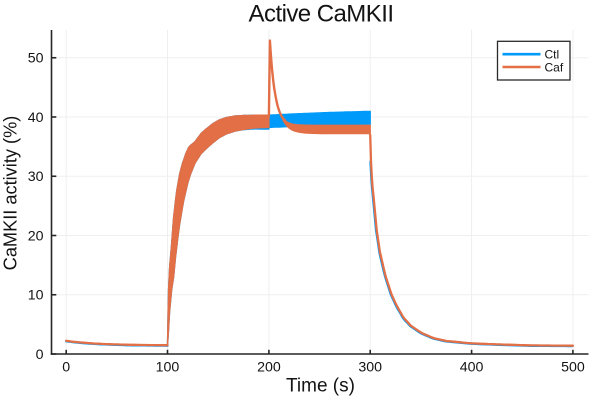 The height and width of the screenshot is (400, 600). What do you see at coordinates (36, 118) in the screenshot?
I see `svg-text: 40` at bounding box center [36, 118].